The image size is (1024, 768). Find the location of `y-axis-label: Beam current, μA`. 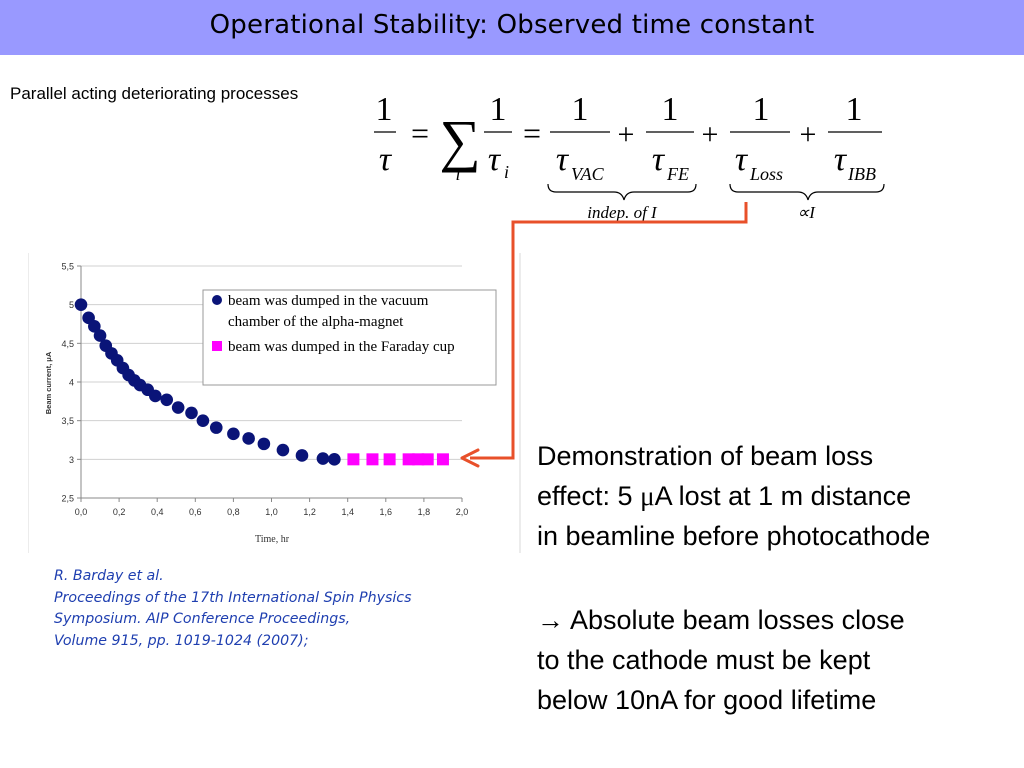

y-axis-label: Beam current, μA is located at coordinates (48, 382).